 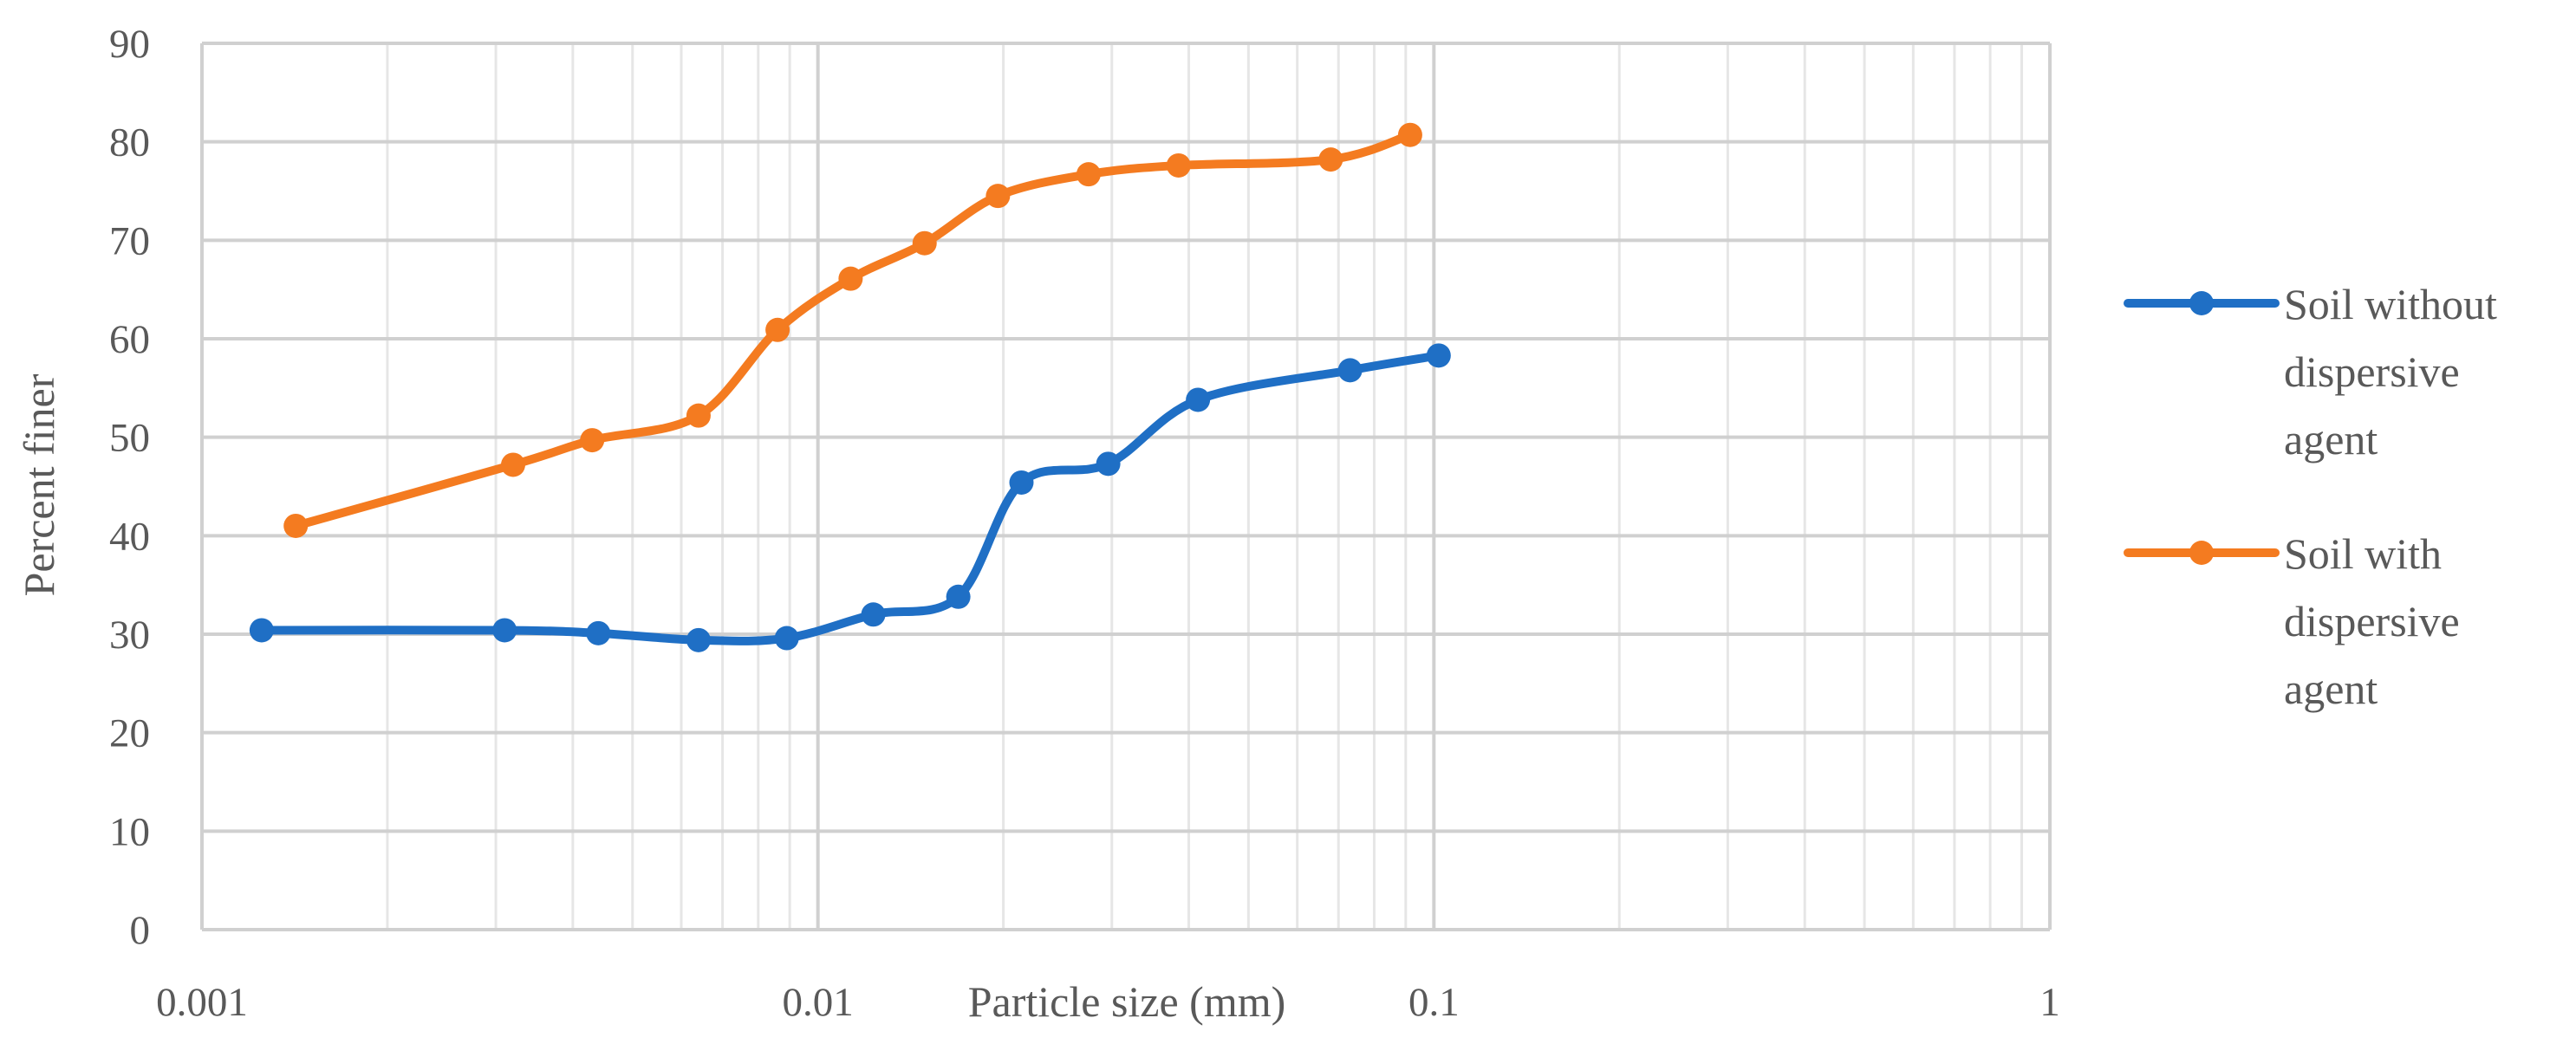 I want to click on y-tick-label: 80, so click(x=129, y=143).